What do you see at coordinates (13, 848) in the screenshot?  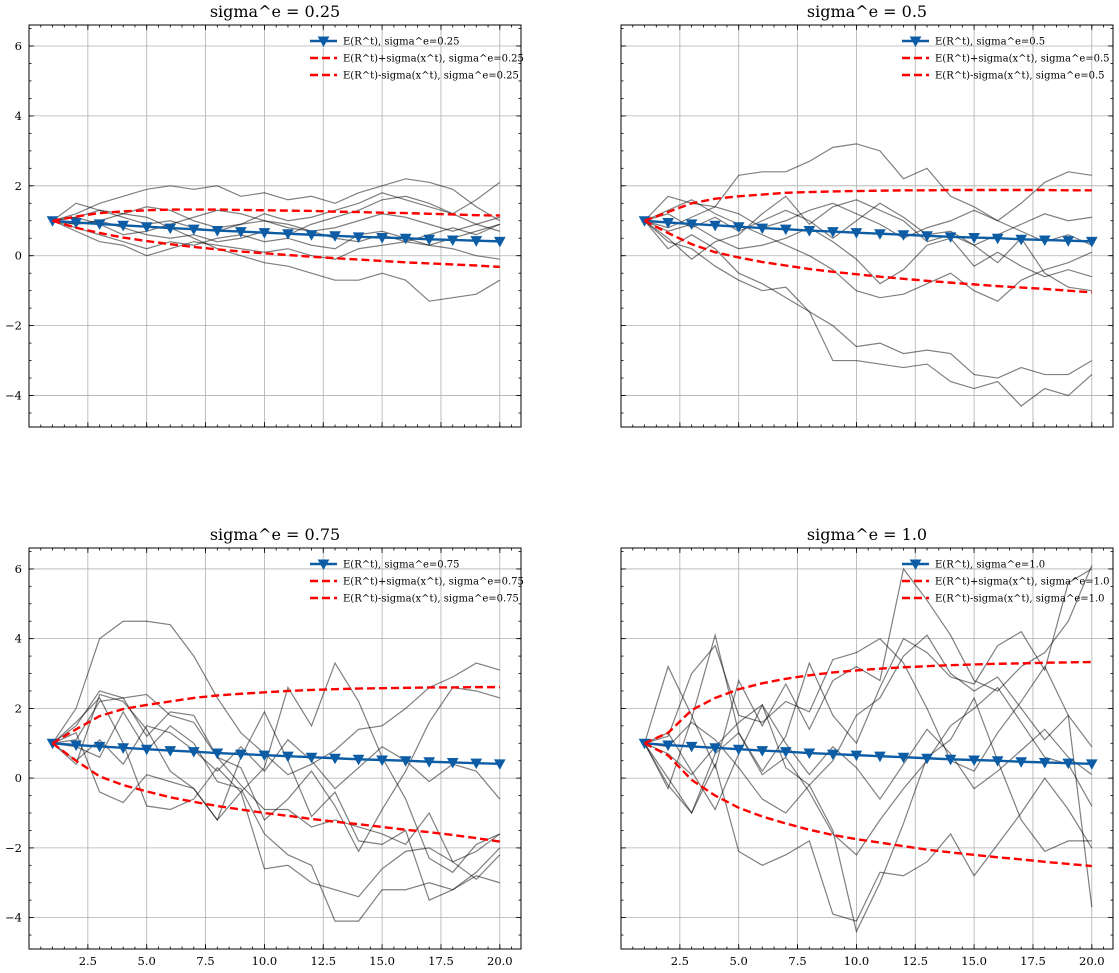 I see `y-tick-label: −2` at bounding box center [13, 848].